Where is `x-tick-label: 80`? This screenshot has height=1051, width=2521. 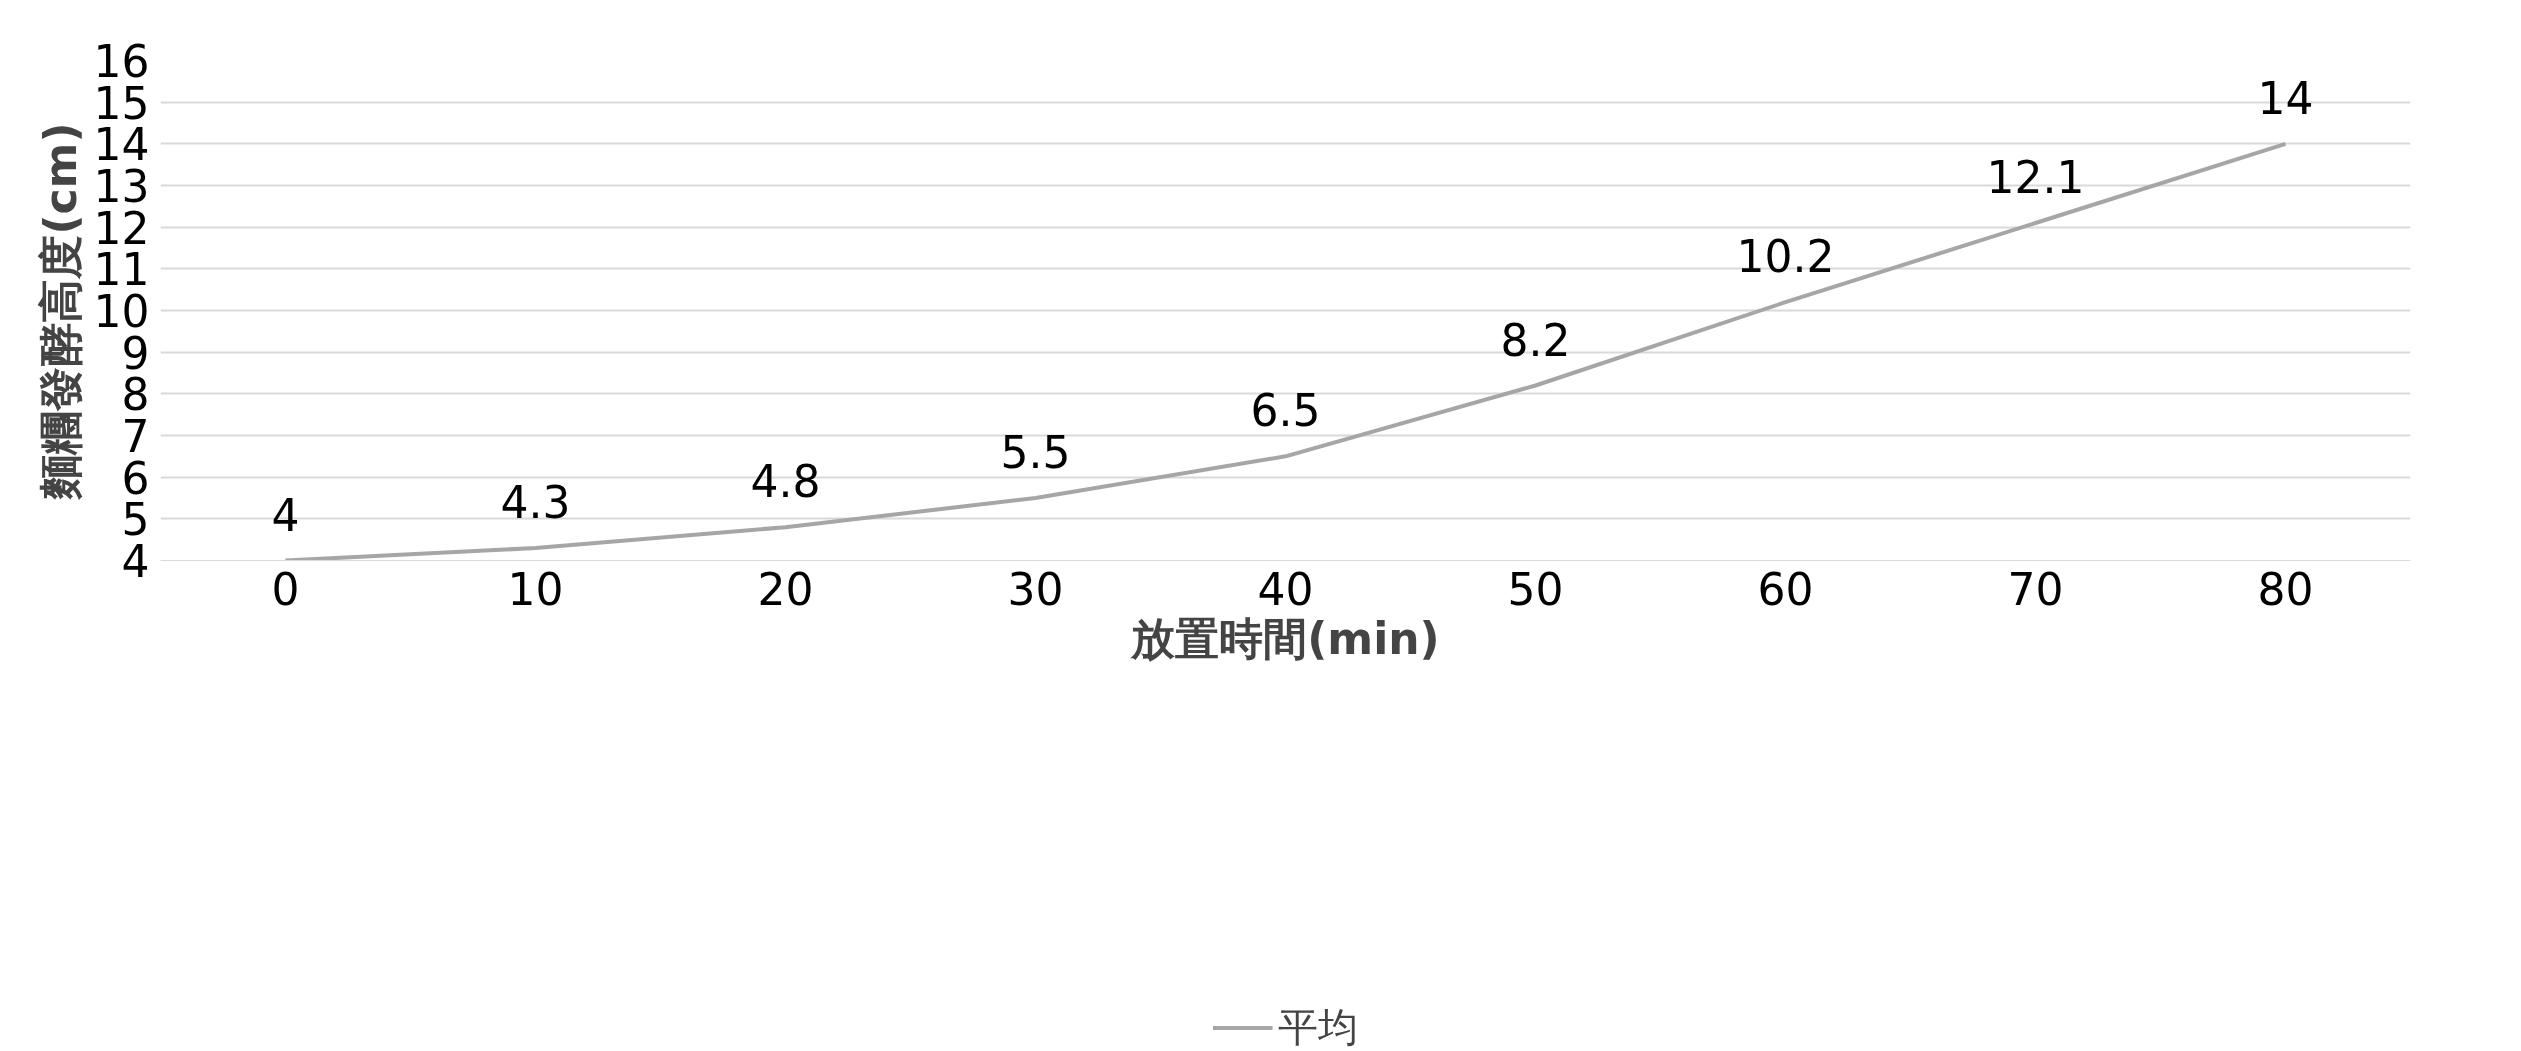
x-tick-label: 80 is located at coordinates (2285, 589).